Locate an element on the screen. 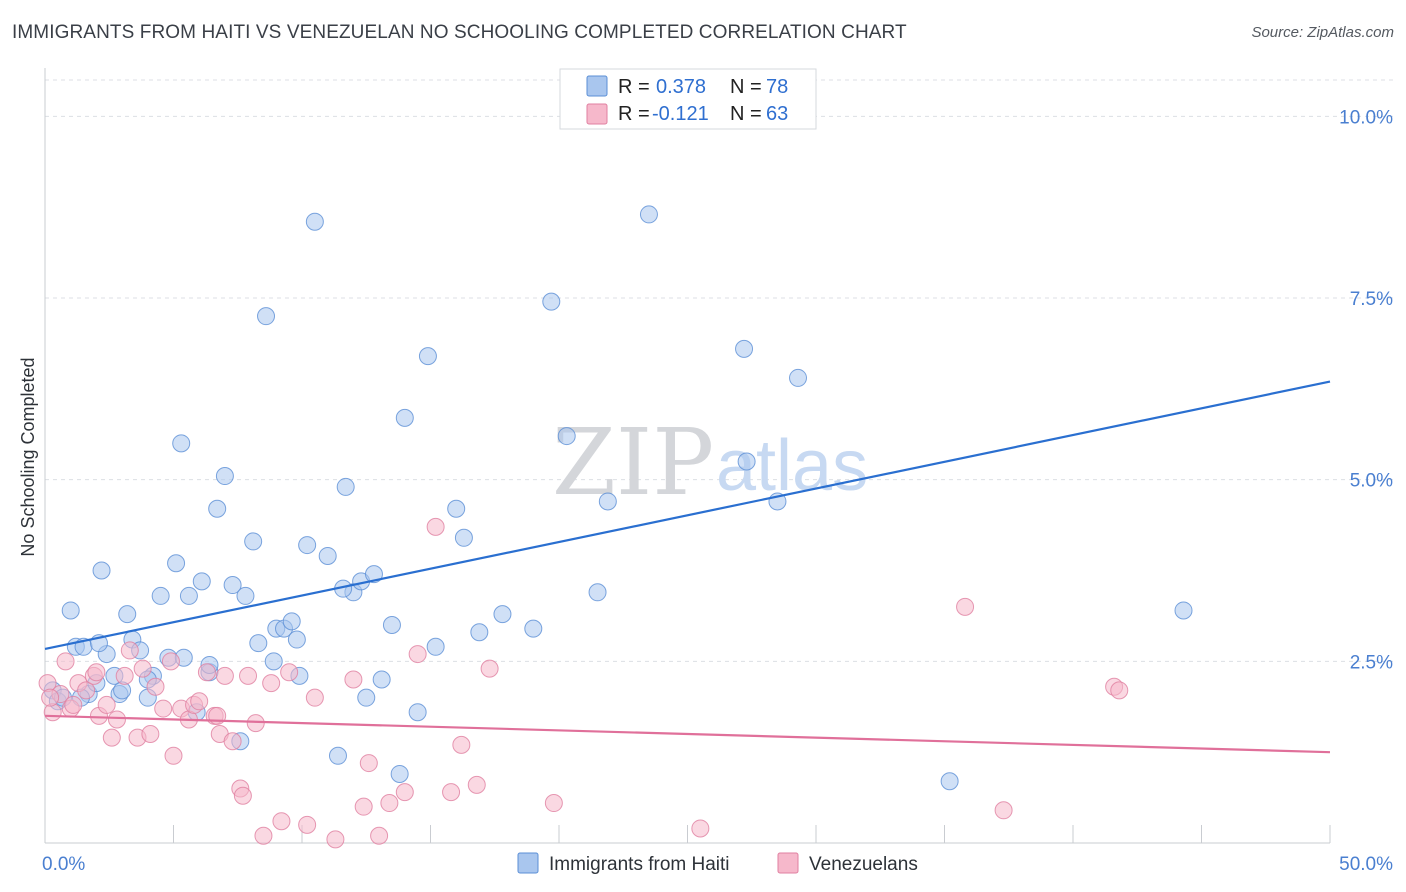 The image size is (1406, 892). y-tick-label: 5.0% is located at coordinates (1371, 481).